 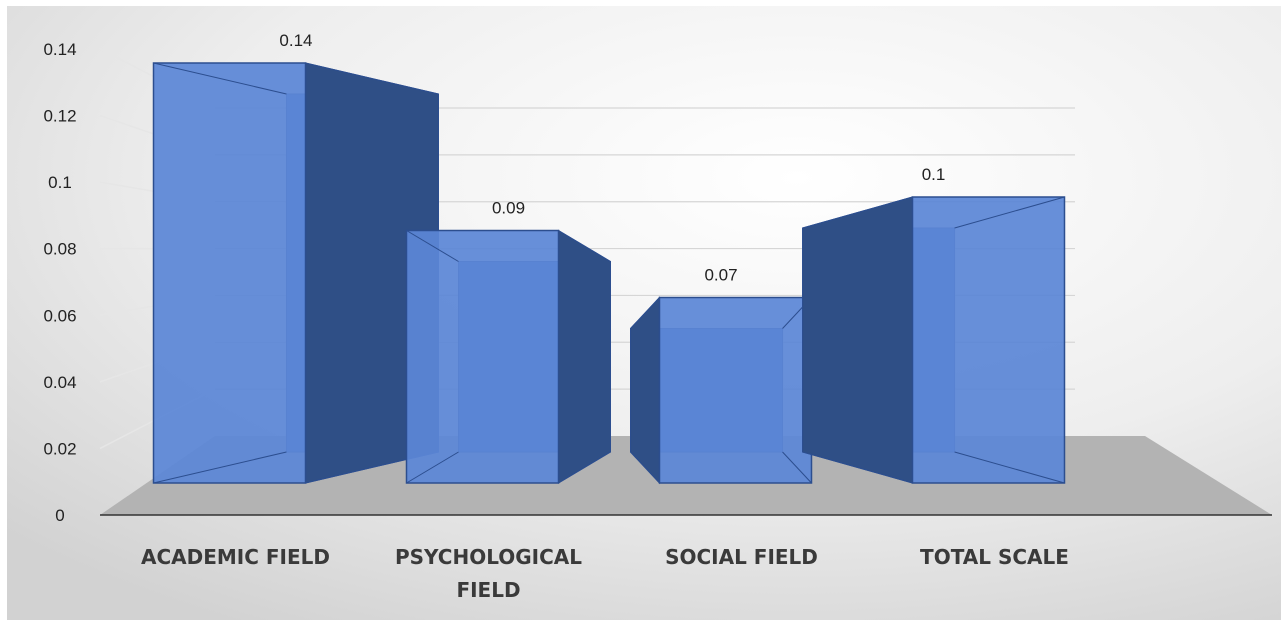 I want to click on y-tick-label: 0.1, so click(x=60, y=182).